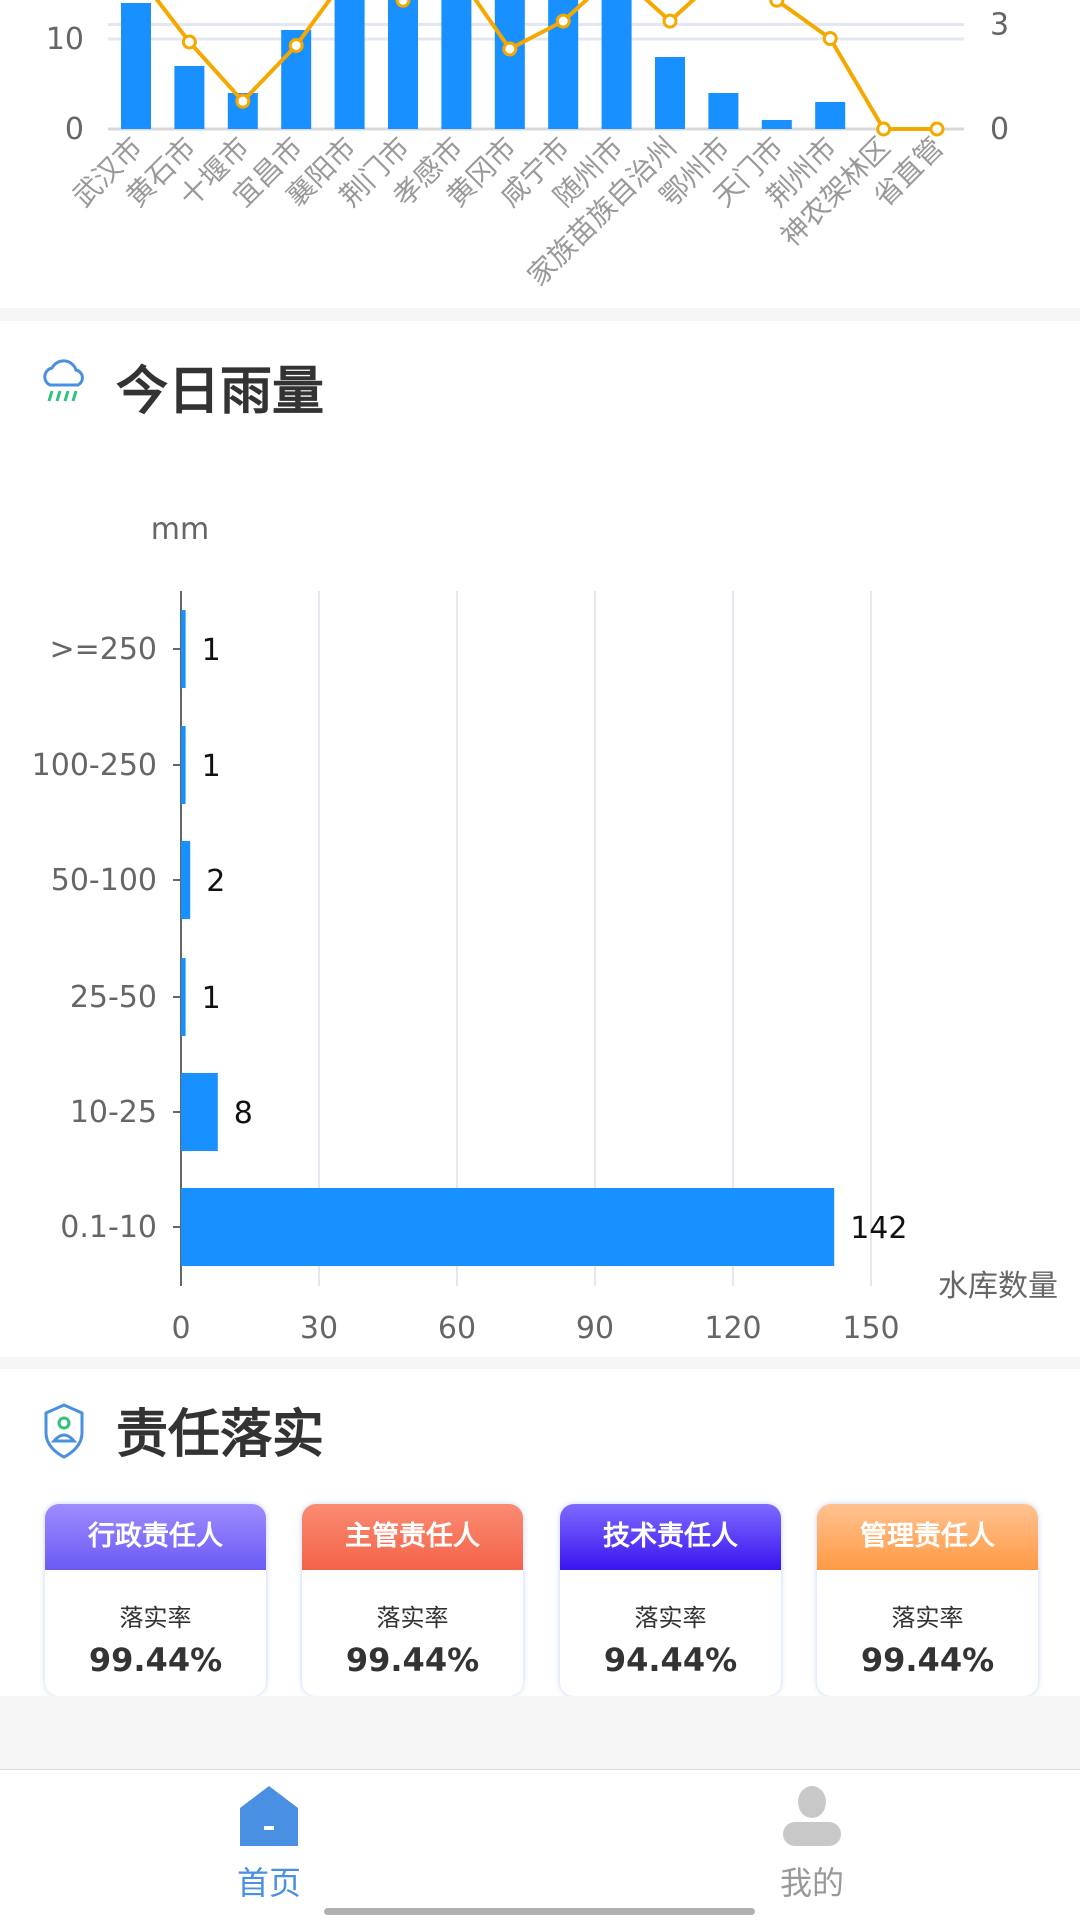  What do you see at coordinates (155, 1537) in the screenshot?
I see `card-title: 行政责任人` at bounding box center [155, 1537].